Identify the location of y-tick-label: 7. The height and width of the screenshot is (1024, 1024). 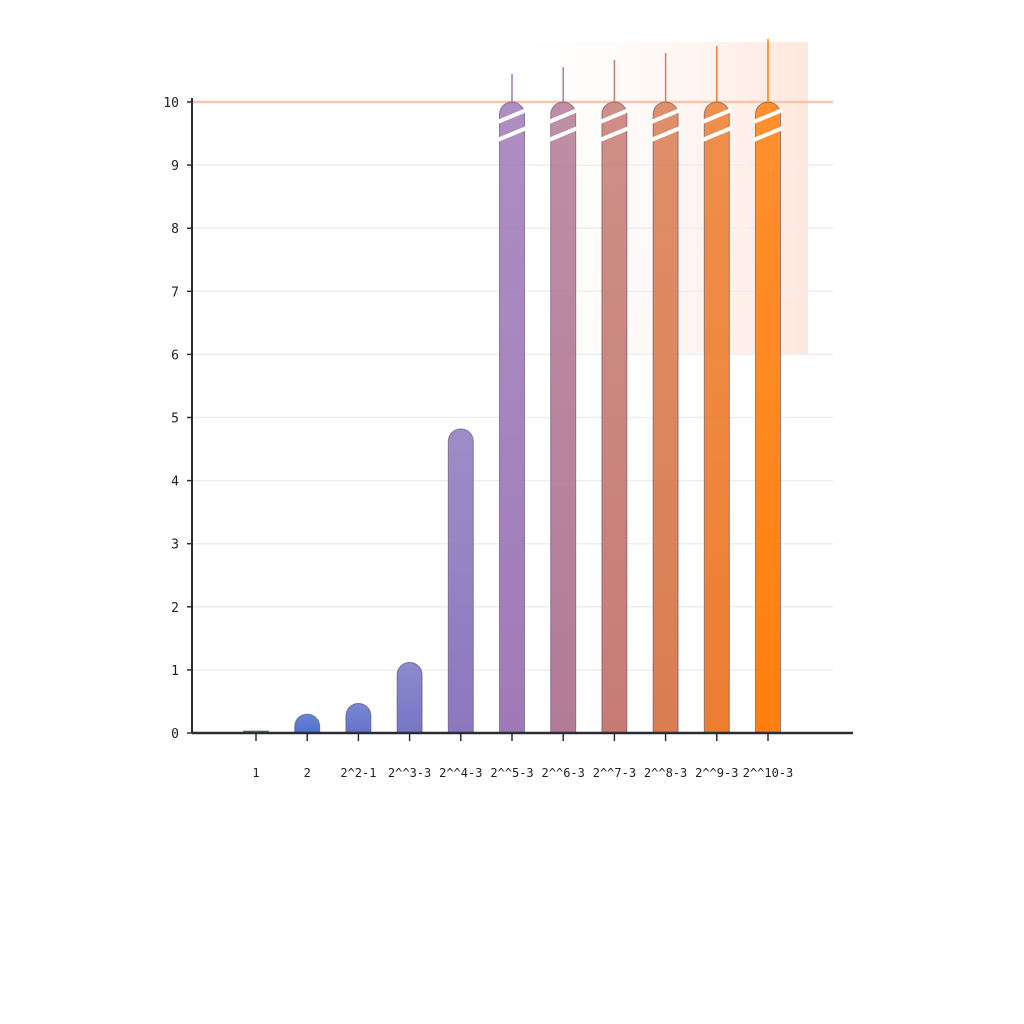
(175, 292).